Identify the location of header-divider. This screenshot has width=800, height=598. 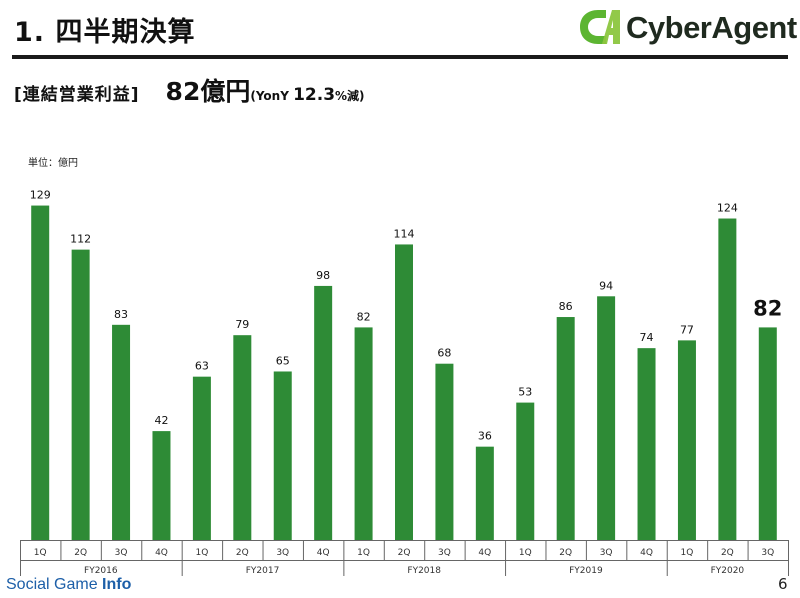
(400, 57).